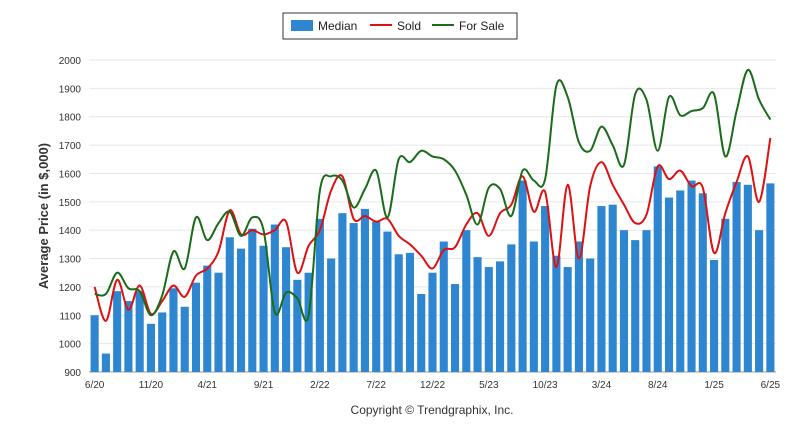 The image size is (800, 434). Describe the element at coordinates (70, 288) in the screenshot. I see `y-tick-label: 1200` at that location.